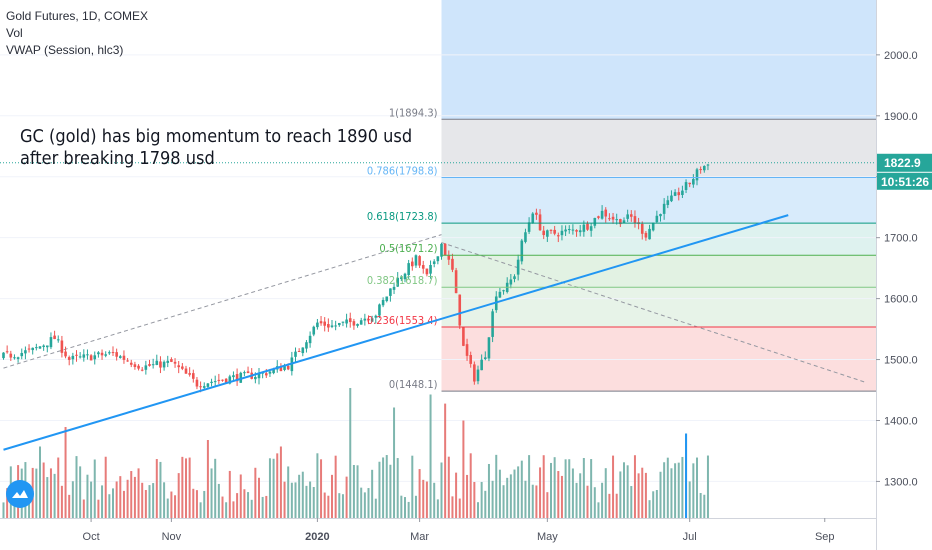 The image size is (932, 550). What do you see at coordinates (77, 16) in the screenshot?
I see `symbol-title: Gold Futures, 1D, COMEX` at bounding box center [77, 16].